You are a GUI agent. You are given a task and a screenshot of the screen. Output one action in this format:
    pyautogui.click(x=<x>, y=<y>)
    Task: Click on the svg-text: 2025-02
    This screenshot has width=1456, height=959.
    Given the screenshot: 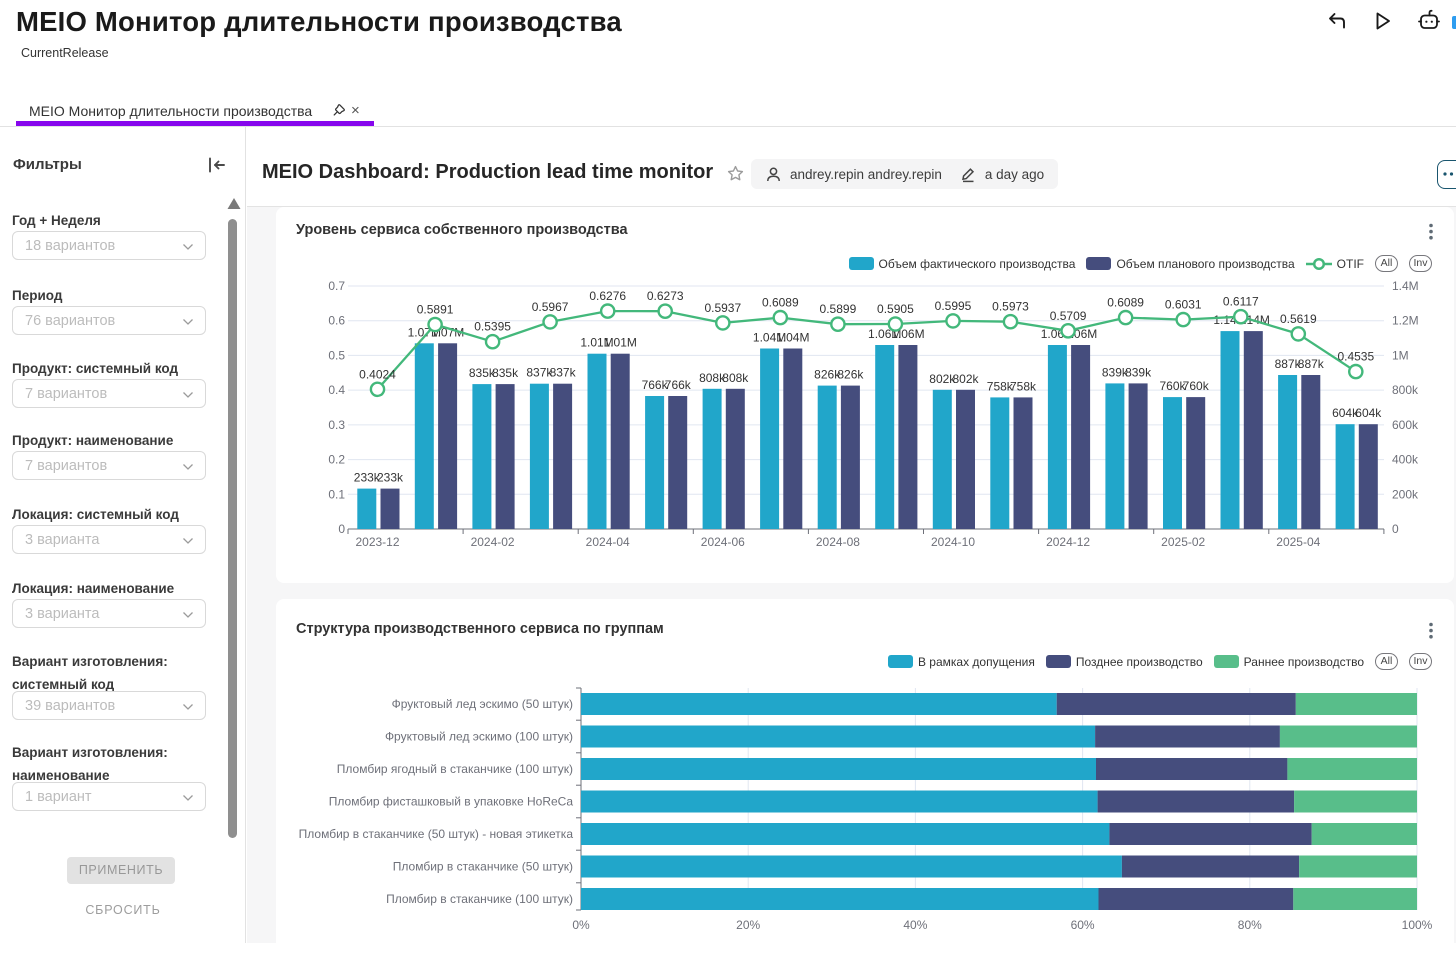 What is the action you would take?
    pyautogui.click(x=1183, y=542)
    